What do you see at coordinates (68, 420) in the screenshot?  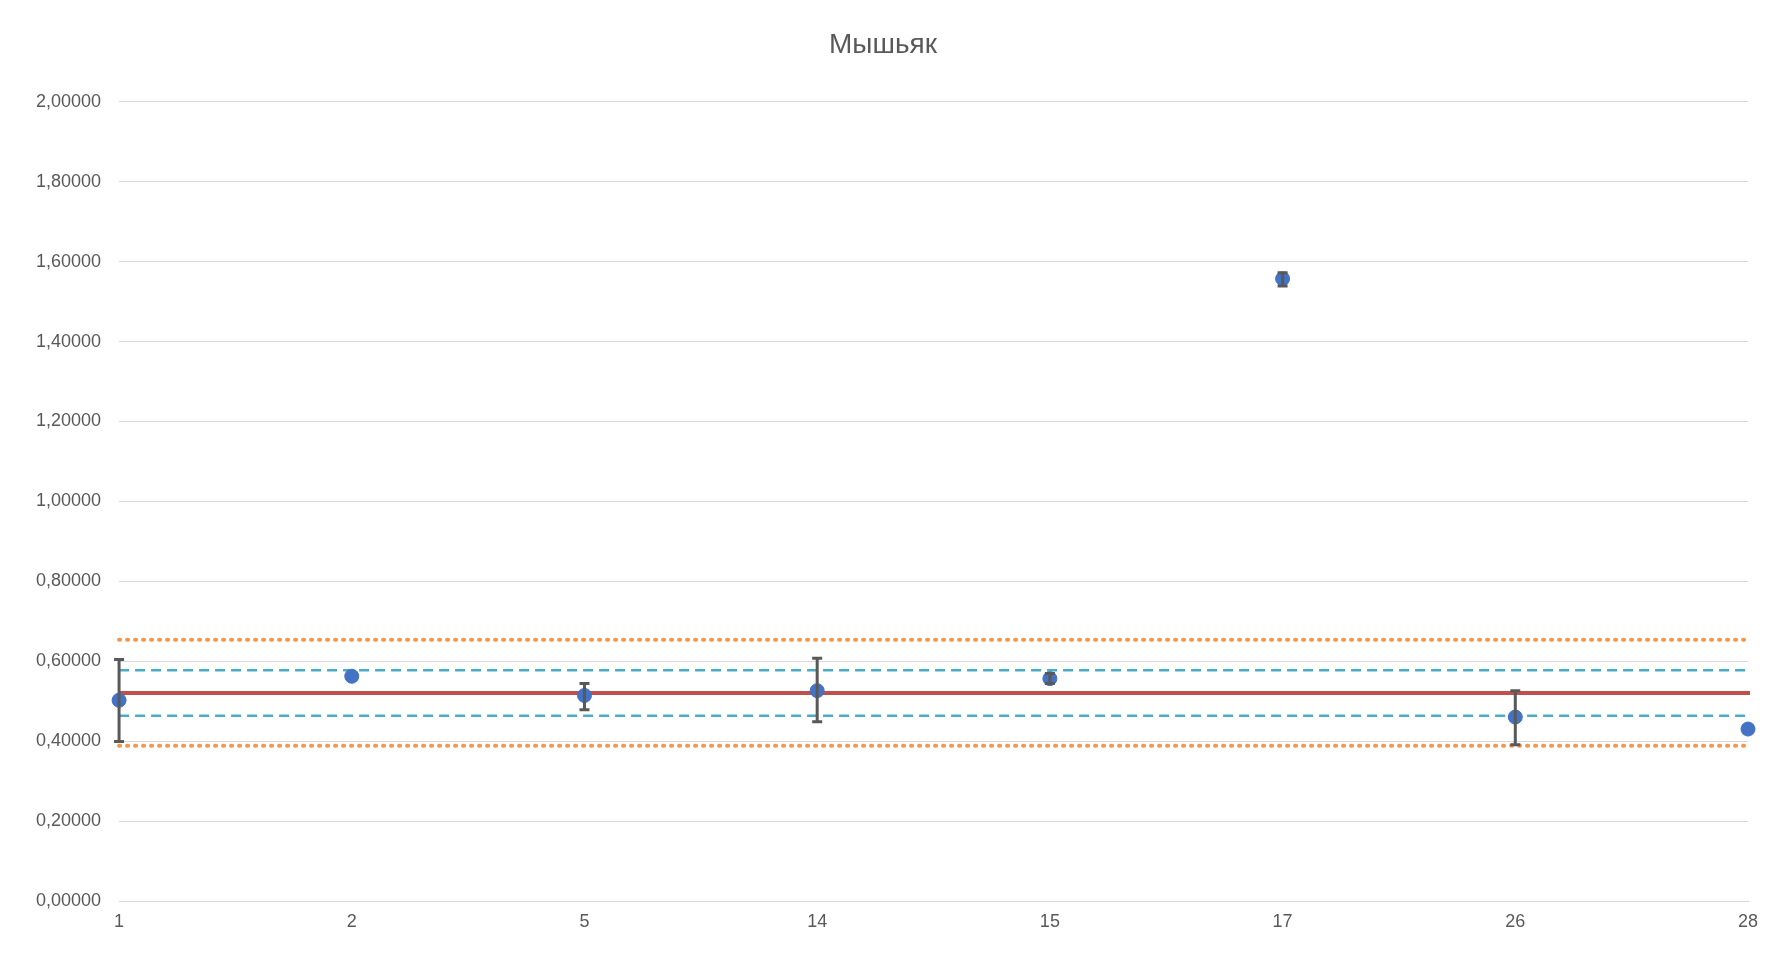 I see `y-tick-label: 1,20000` at bounding box center [68, 420].